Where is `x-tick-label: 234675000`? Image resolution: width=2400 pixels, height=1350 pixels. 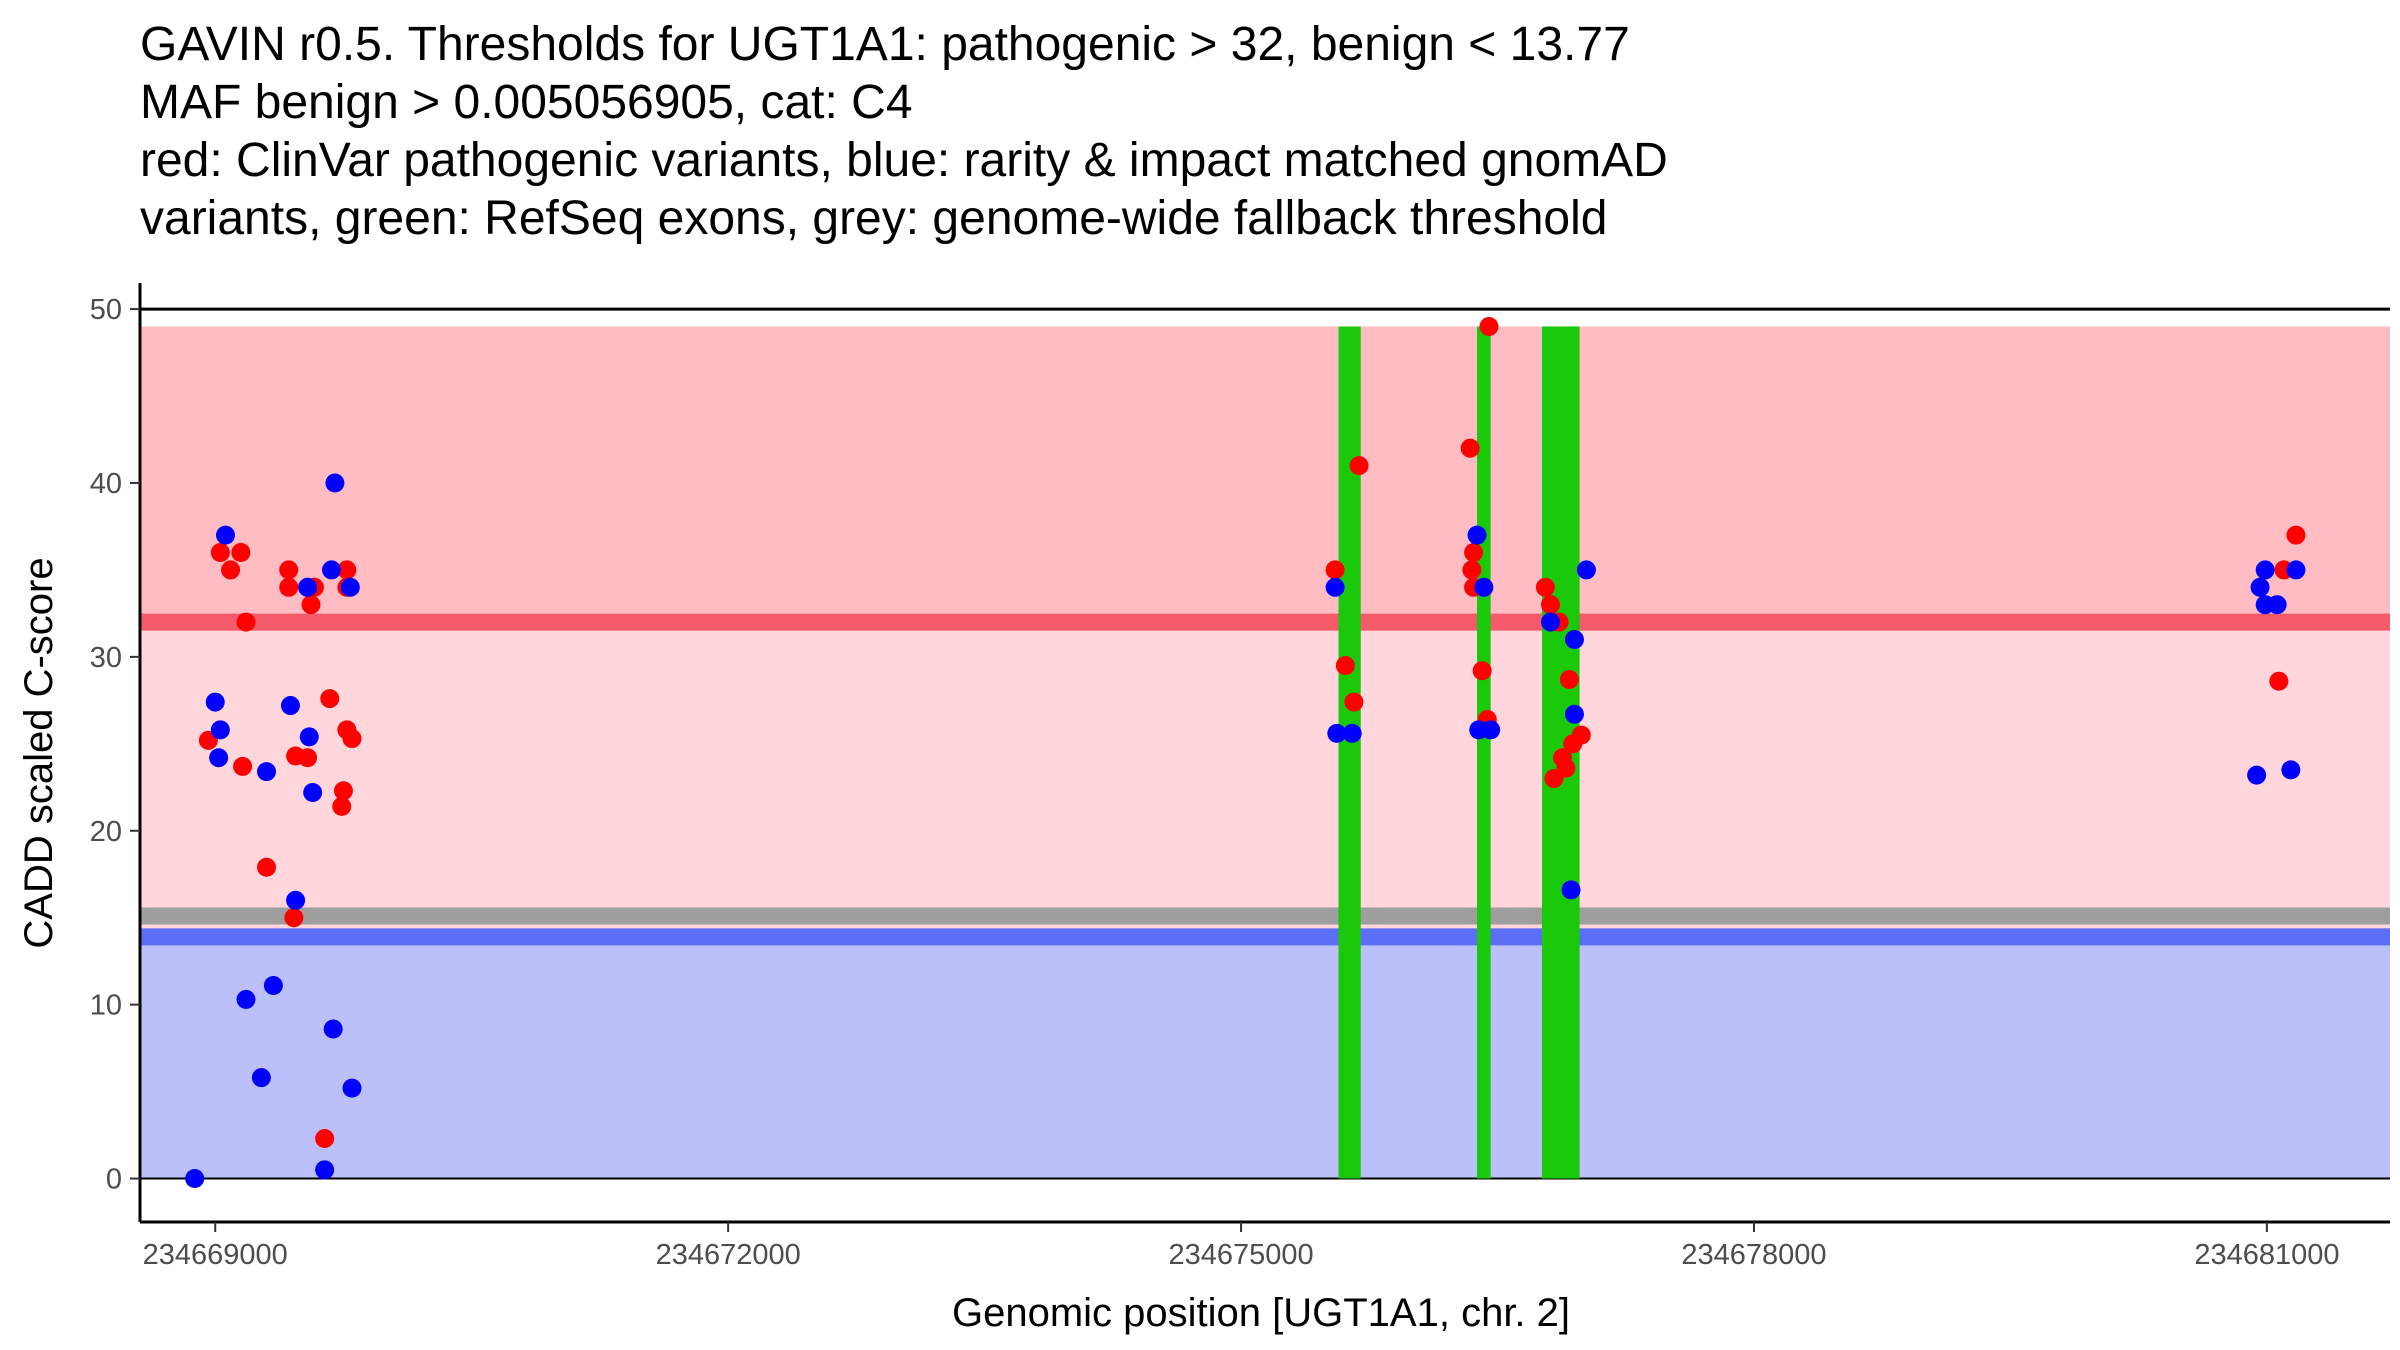 x-tick-label: 234675000 is located at coordinates (1240, 1255).